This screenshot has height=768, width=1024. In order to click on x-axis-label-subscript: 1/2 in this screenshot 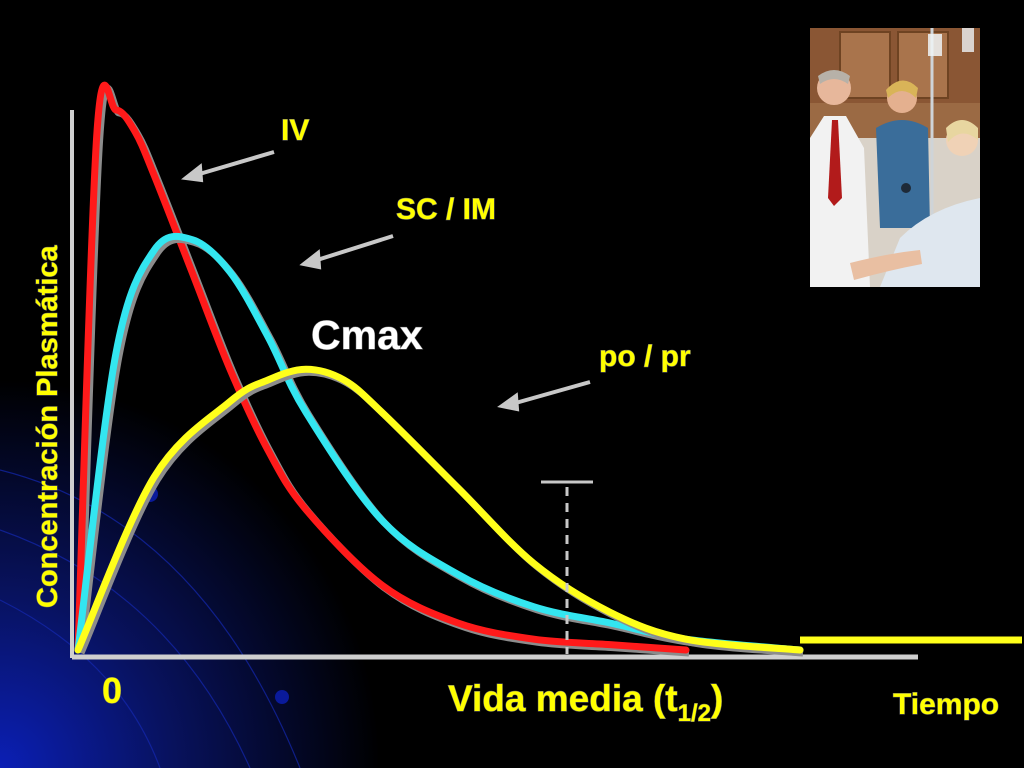, I will do `click(694, 713)`.